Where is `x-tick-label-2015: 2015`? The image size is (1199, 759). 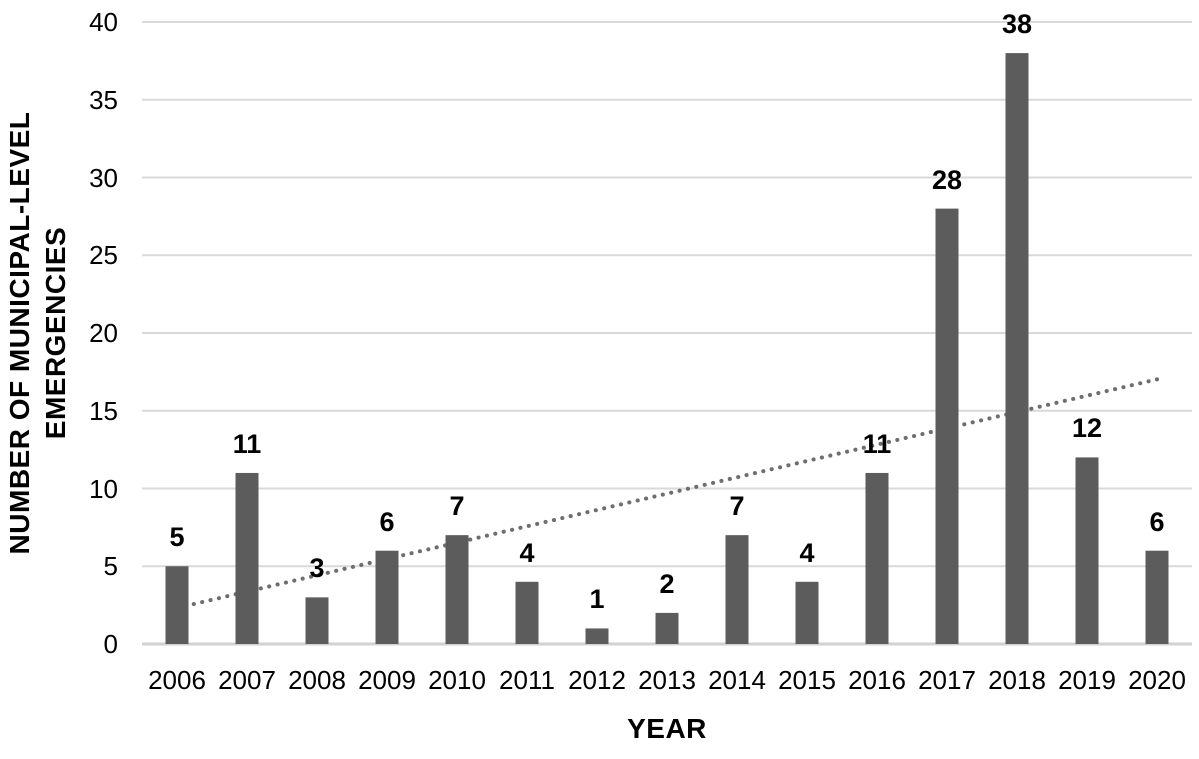
x-tick-label-2015: 2015 is located at coordinates (807, 680).